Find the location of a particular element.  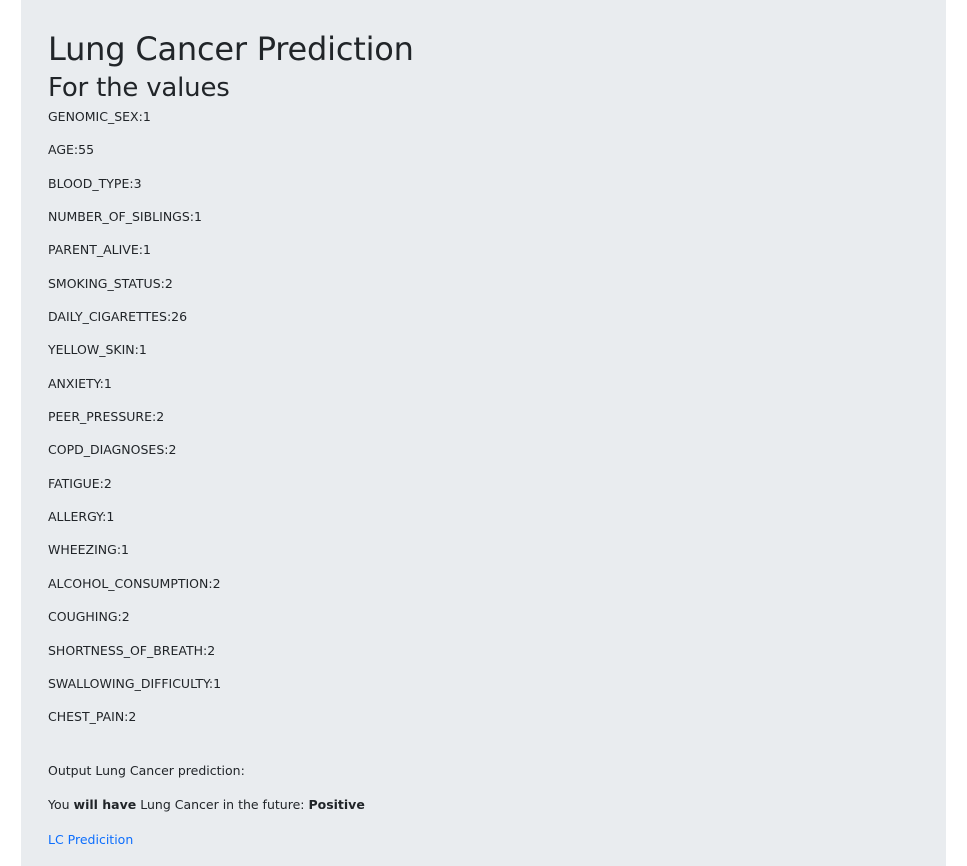

result-prefix: You is located at coordinates (61, 804).